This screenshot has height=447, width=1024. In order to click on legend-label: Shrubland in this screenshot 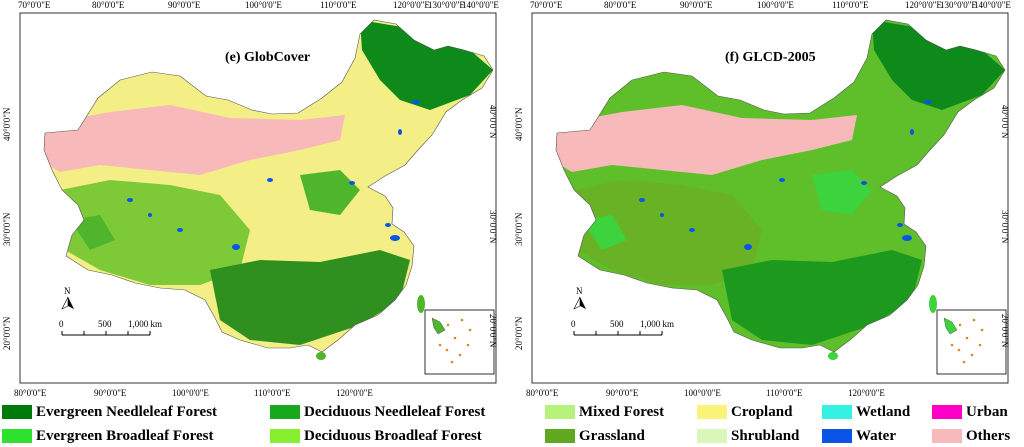, I will do `click(765, 435)`.